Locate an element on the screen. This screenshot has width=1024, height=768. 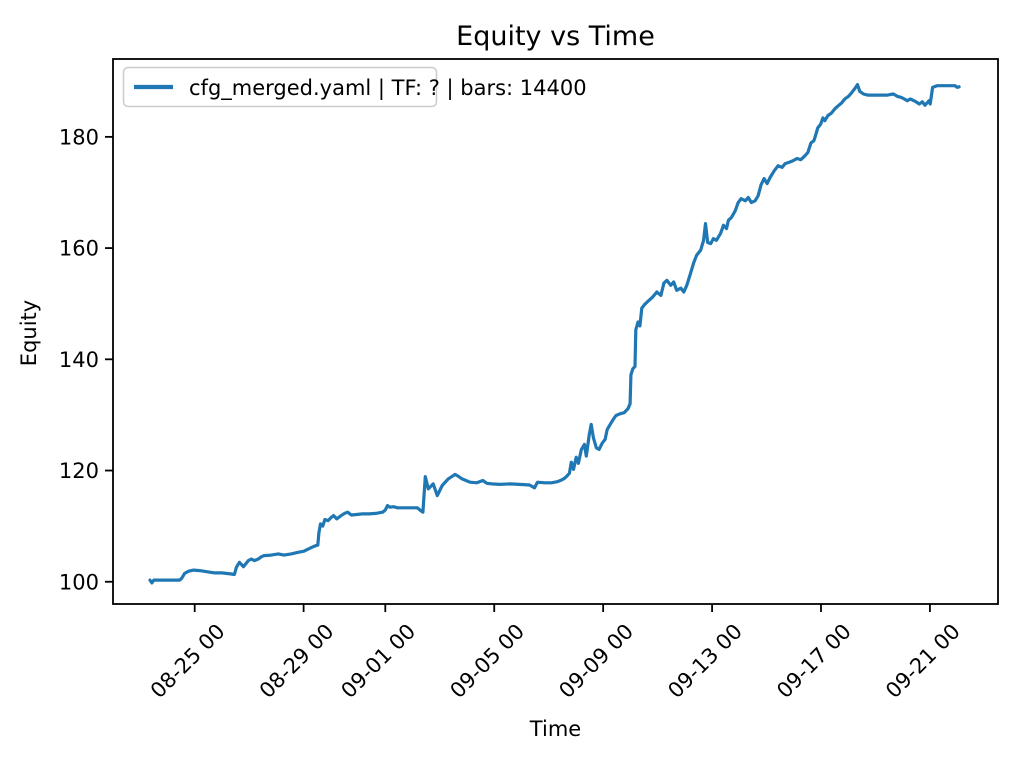
y-axis-ticks: 100 120 140 160 180 is located at coordinates (86, 359).